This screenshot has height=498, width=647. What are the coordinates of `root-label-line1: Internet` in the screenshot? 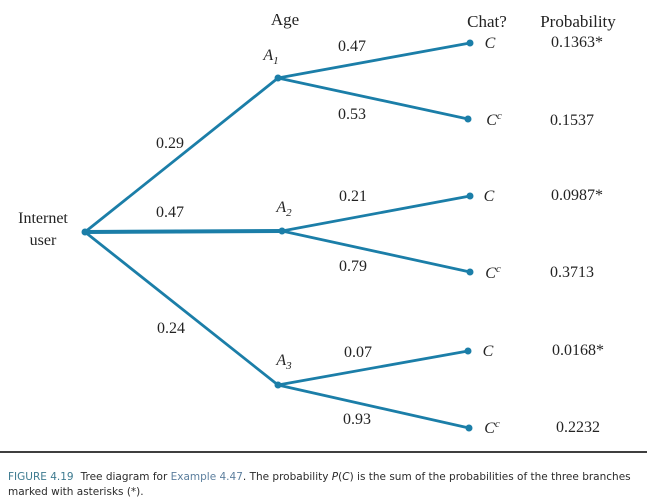 It's located at (43, 218).